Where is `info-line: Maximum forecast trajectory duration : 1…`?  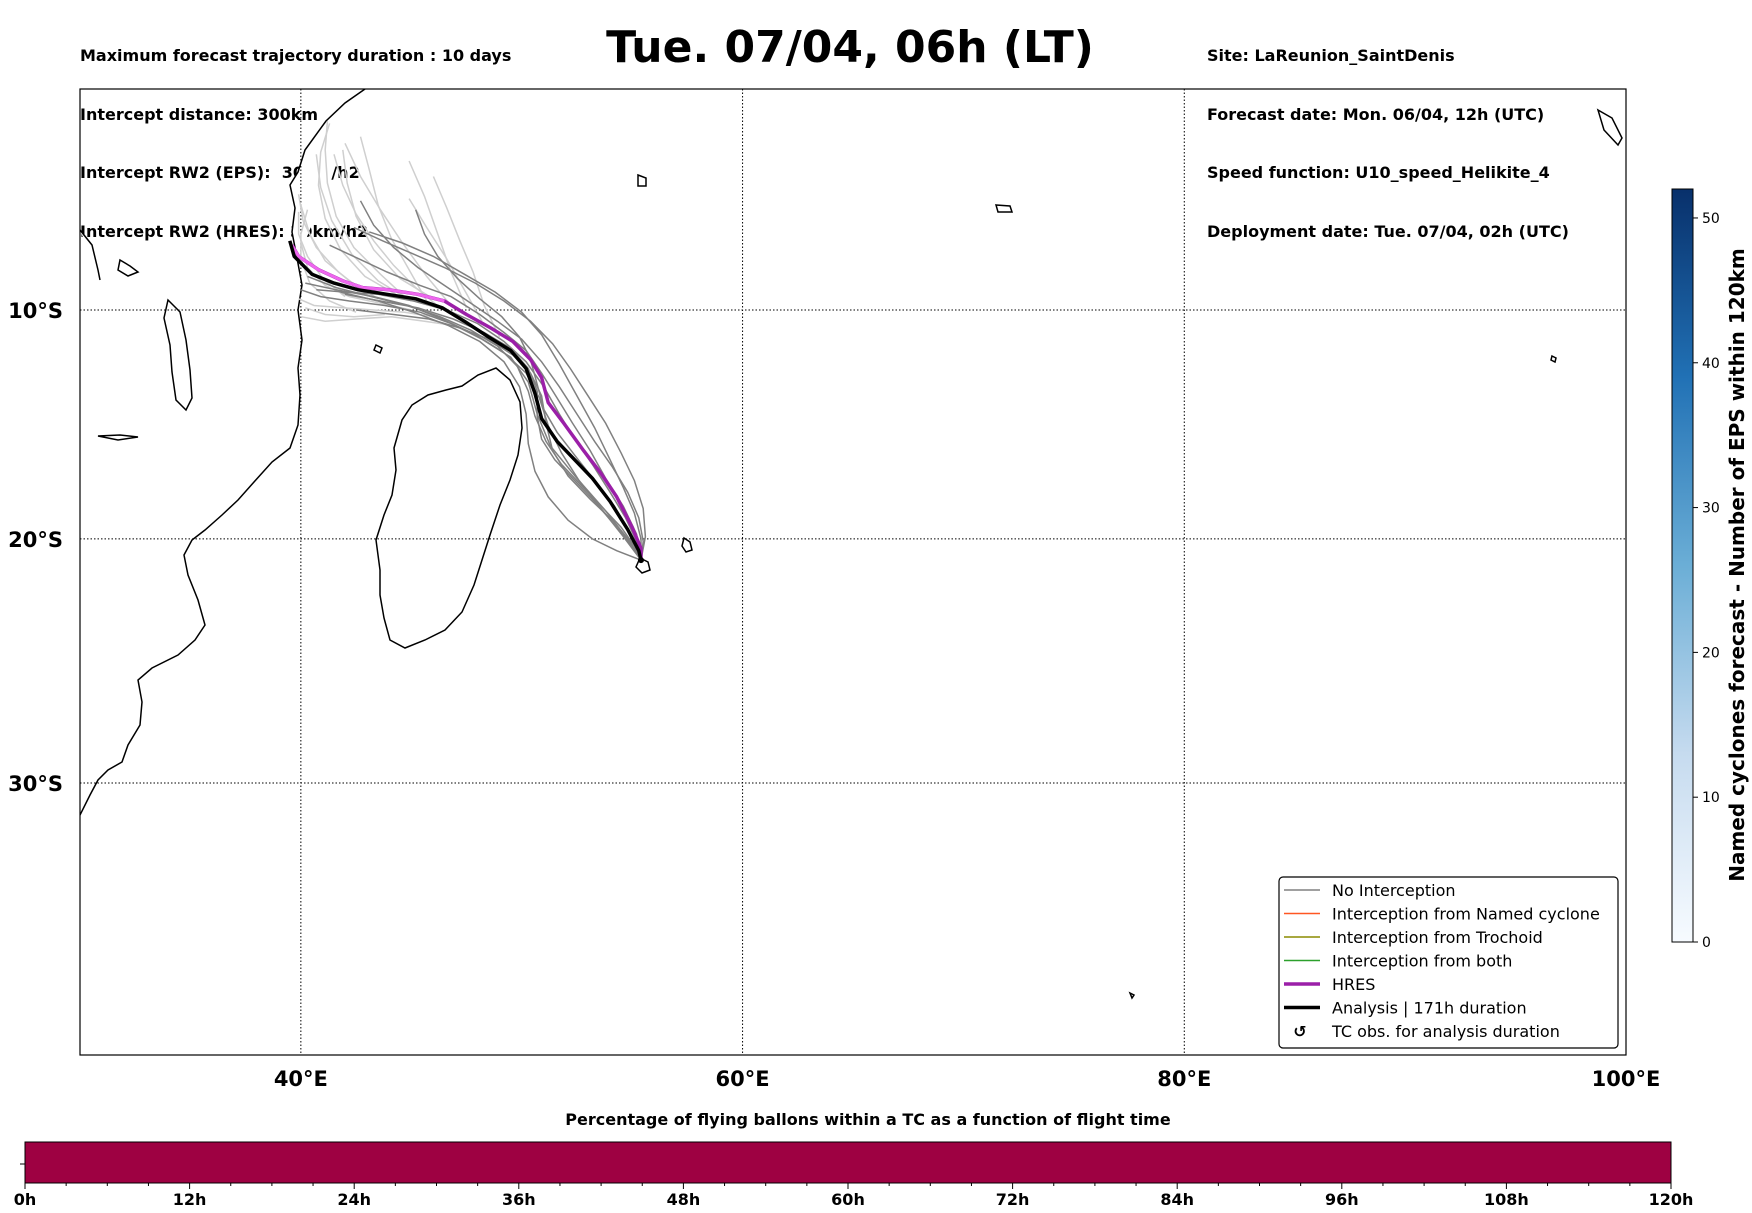 info-line: Maximum forecast trajectory duration : 1… is located at coordinates (296, 55).